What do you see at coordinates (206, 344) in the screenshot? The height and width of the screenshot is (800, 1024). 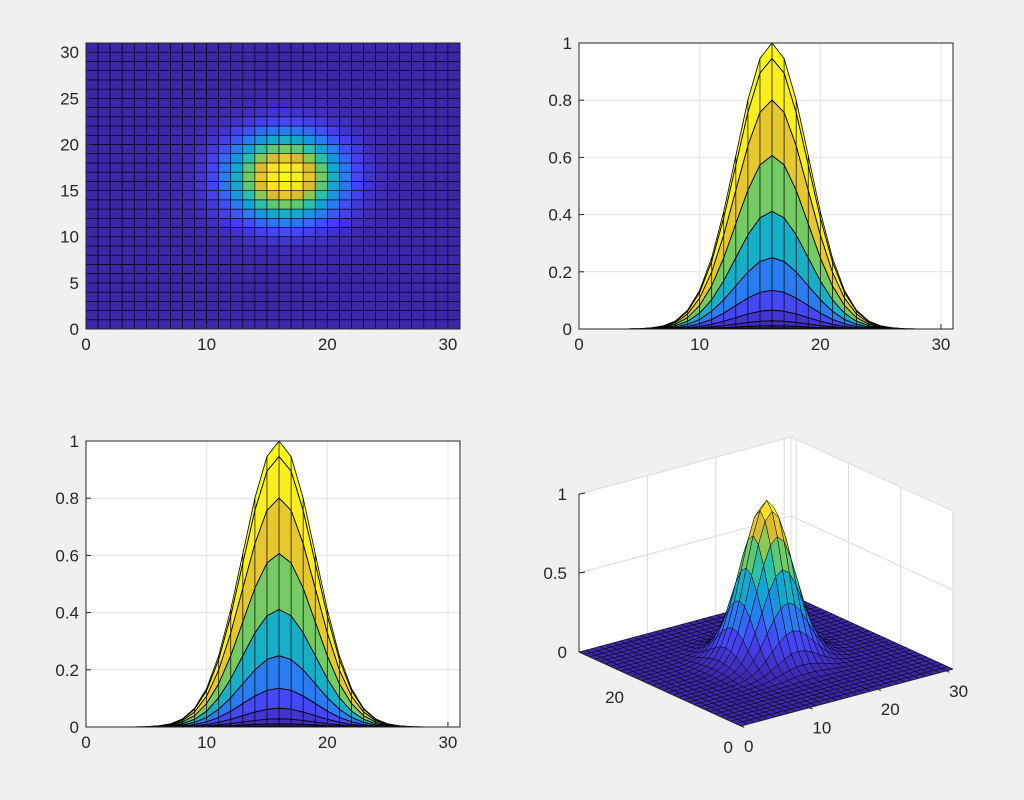 I see `x-tick-label: 10` at bounding box center [206, 344].